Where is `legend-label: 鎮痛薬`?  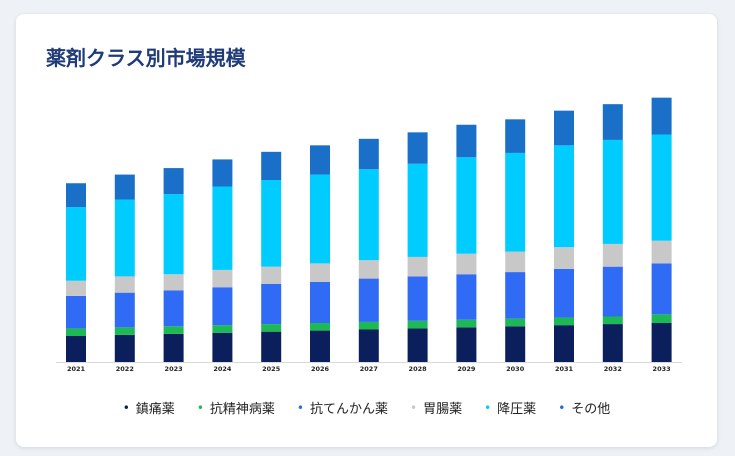
legend-label: 鎮痛薬 is located at coordinates (155, 409).